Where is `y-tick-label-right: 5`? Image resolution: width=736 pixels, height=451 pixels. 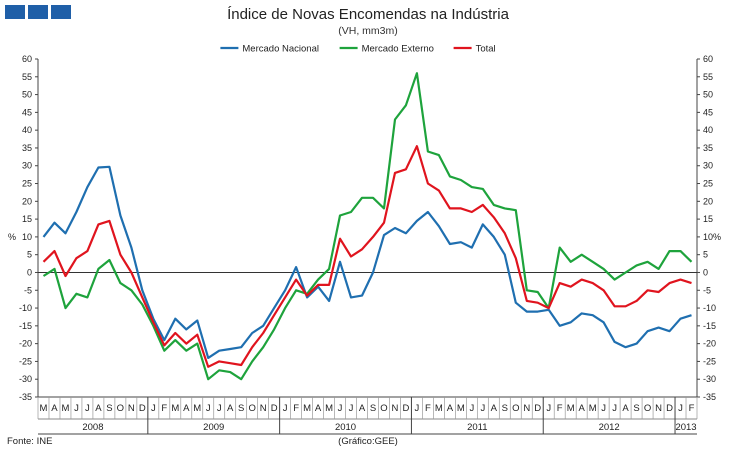
y-tick-label-right: 5 is located at coordinates (705, 255).